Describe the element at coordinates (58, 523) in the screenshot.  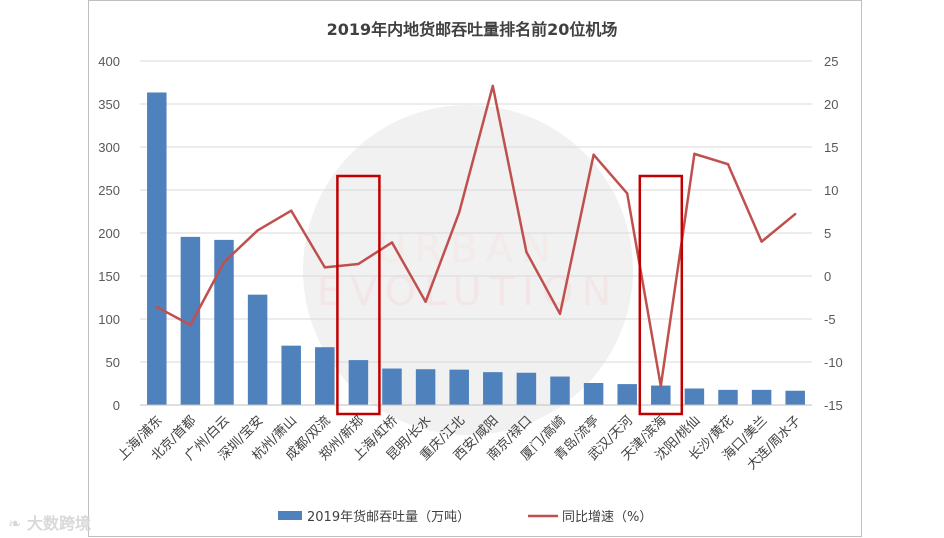
I see `brand-text: 大数跨境` at that location.